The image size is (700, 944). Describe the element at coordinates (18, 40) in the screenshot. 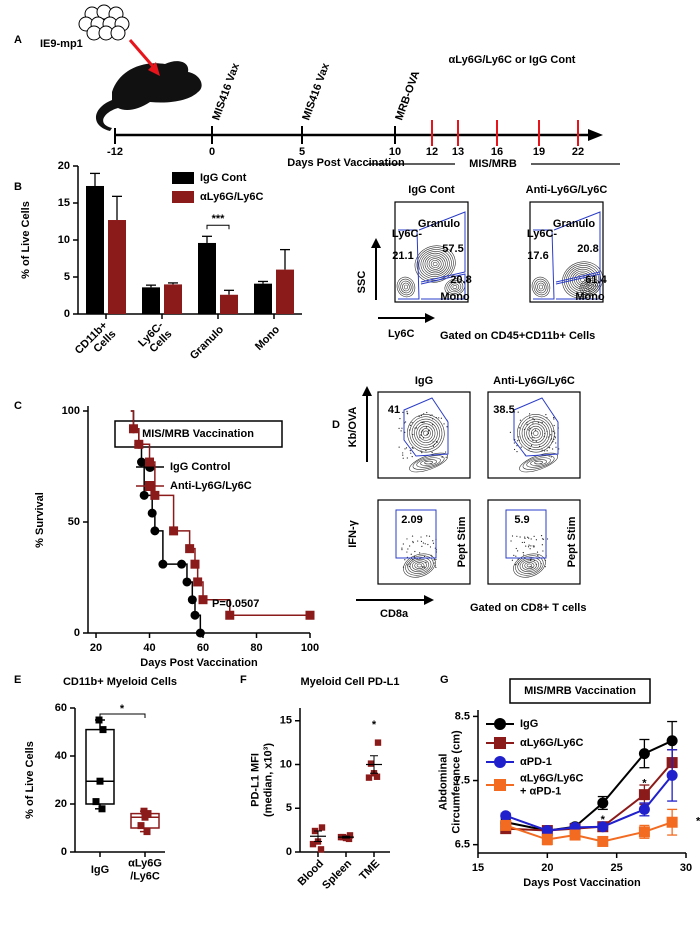

I see `panel-letter: A` at that location.